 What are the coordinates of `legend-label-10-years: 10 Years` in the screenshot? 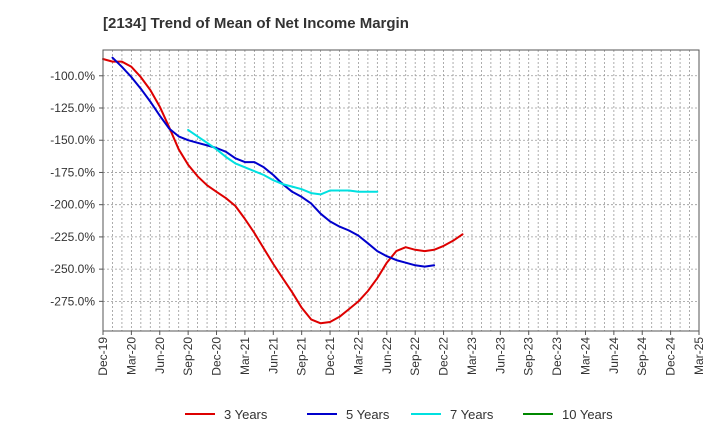 It's located at (587, 414).